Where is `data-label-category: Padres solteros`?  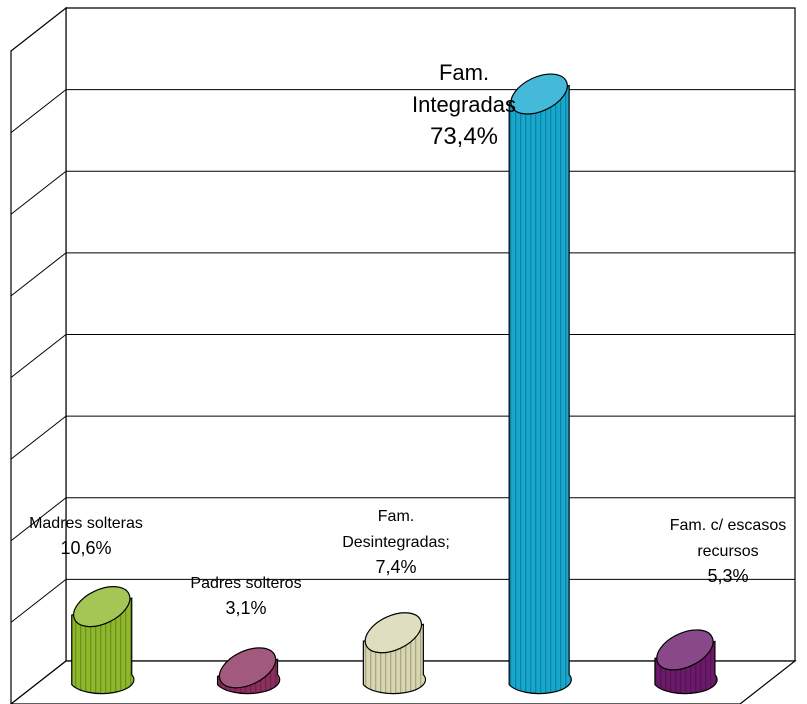 data-label-category: Padres solteros is located at coordinates (245, 583).